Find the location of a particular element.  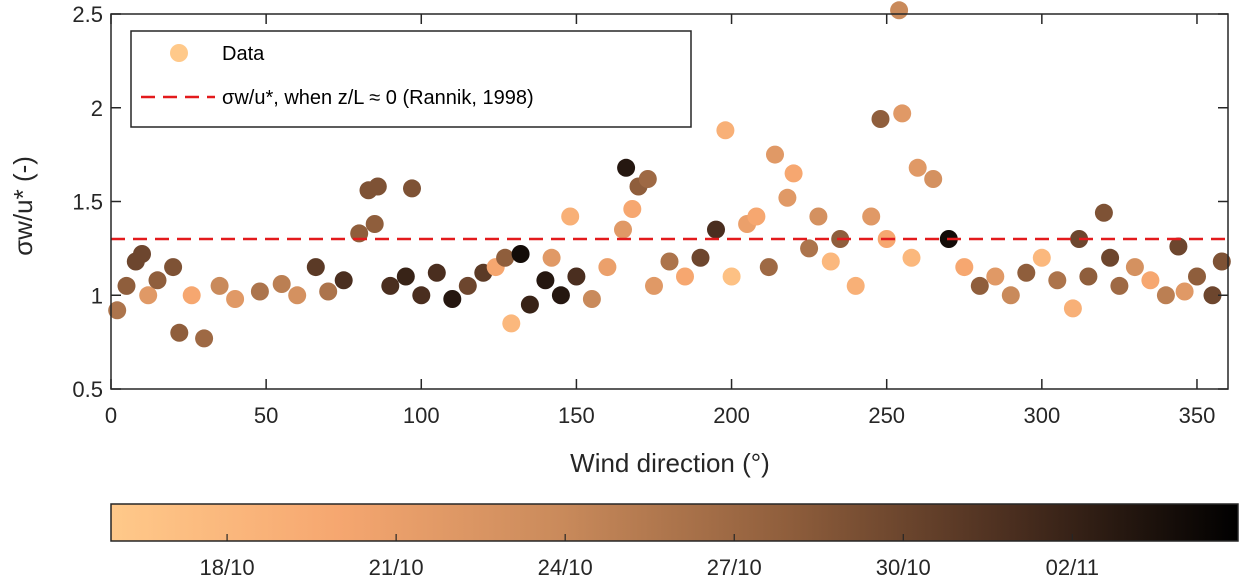

colorbar-tick-label: 30/10 is located at coordinates (903, 567).